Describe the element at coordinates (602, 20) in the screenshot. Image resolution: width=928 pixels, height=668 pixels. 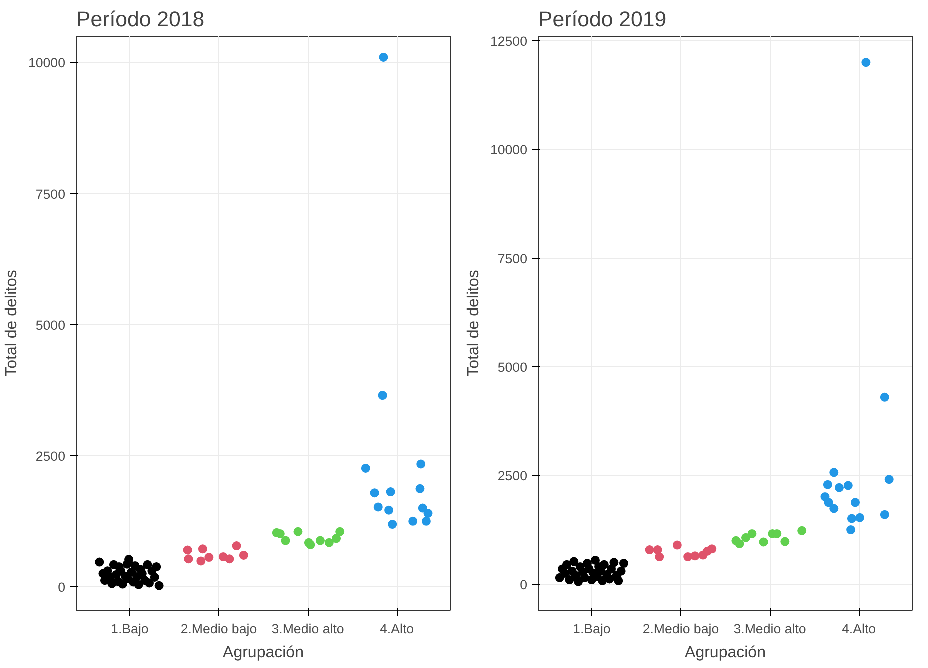
I see `chart-title: Período 2019` at that location.